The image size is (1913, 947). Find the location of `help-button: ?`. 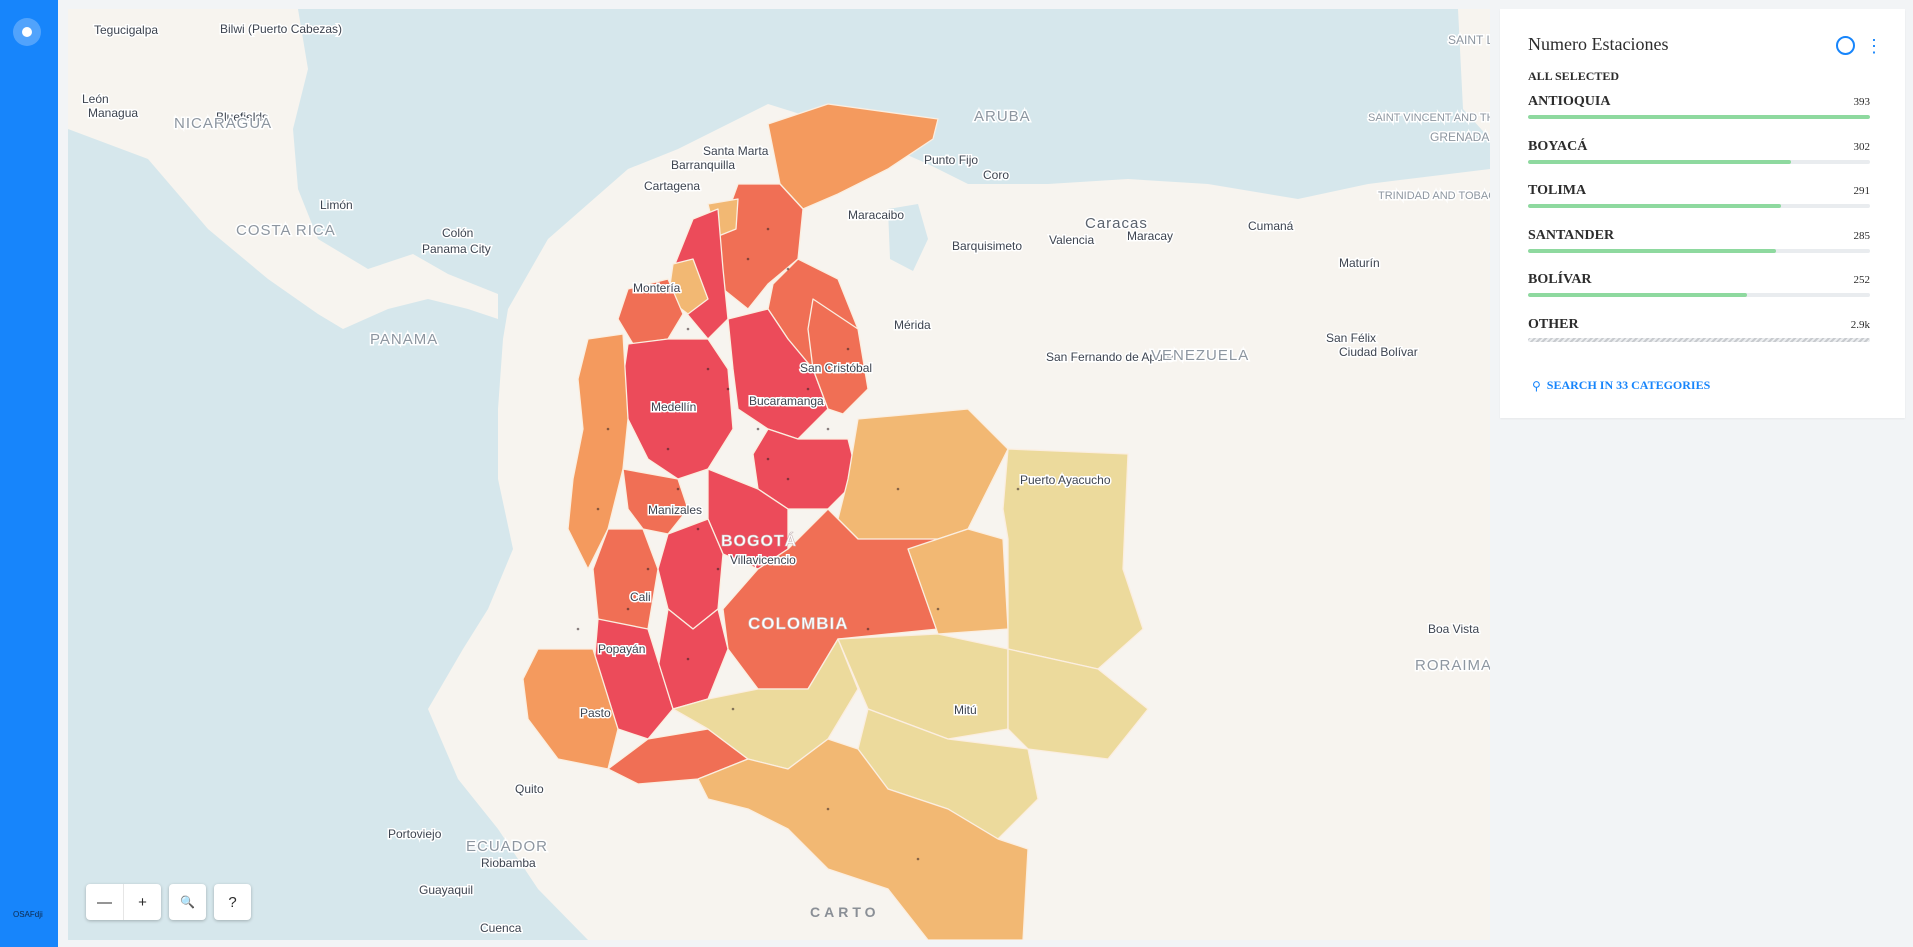

help-button: ? is located at coordinates (232, 902).